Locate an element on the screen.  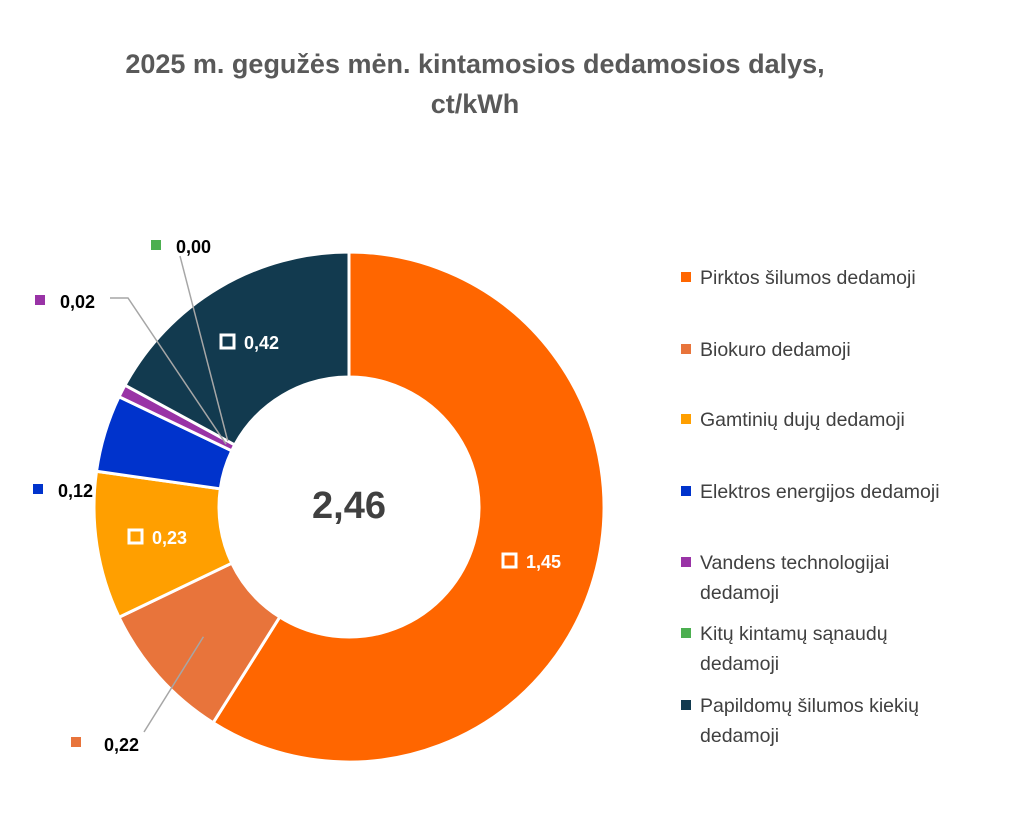
data-label-elektros-energijos-dedamoji: 0,12 is located at coordinates (63, 491).